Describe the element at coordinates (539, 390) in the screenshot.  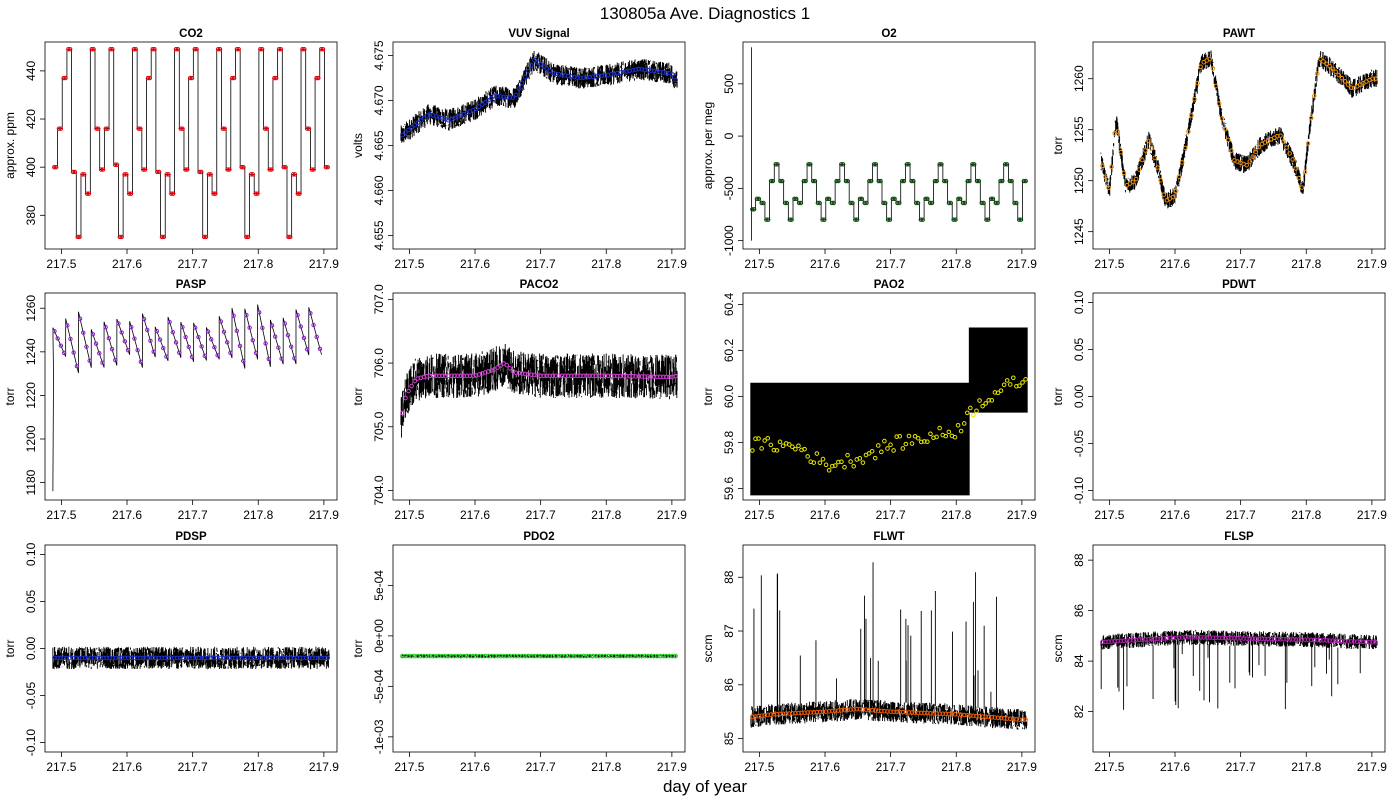
I see `data-trace` at that location.